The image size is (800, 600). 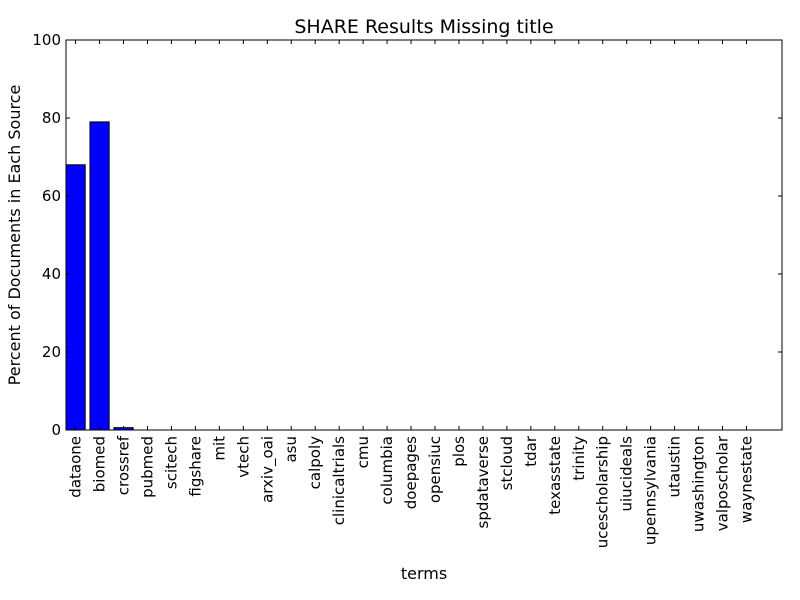 What do you see at coordinates (171, 462) in the screenshot?
I see `x-tick-label-scitech: scitech` at bounding box center [171, 462].